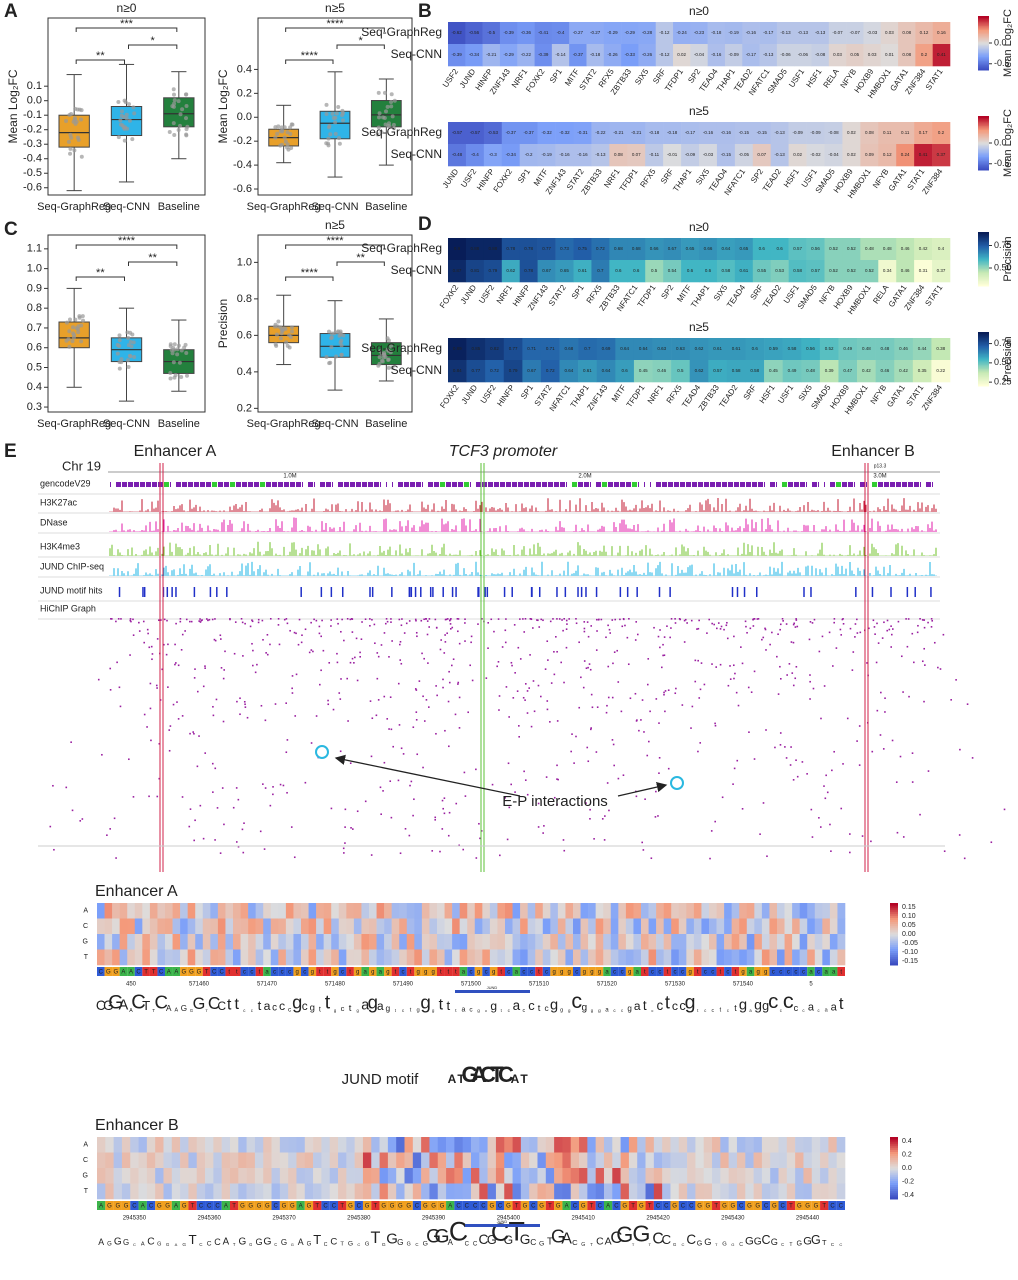 This screenshot has width=1018, height=1280. I want to click on column-label: SRF, so click(667, 176).